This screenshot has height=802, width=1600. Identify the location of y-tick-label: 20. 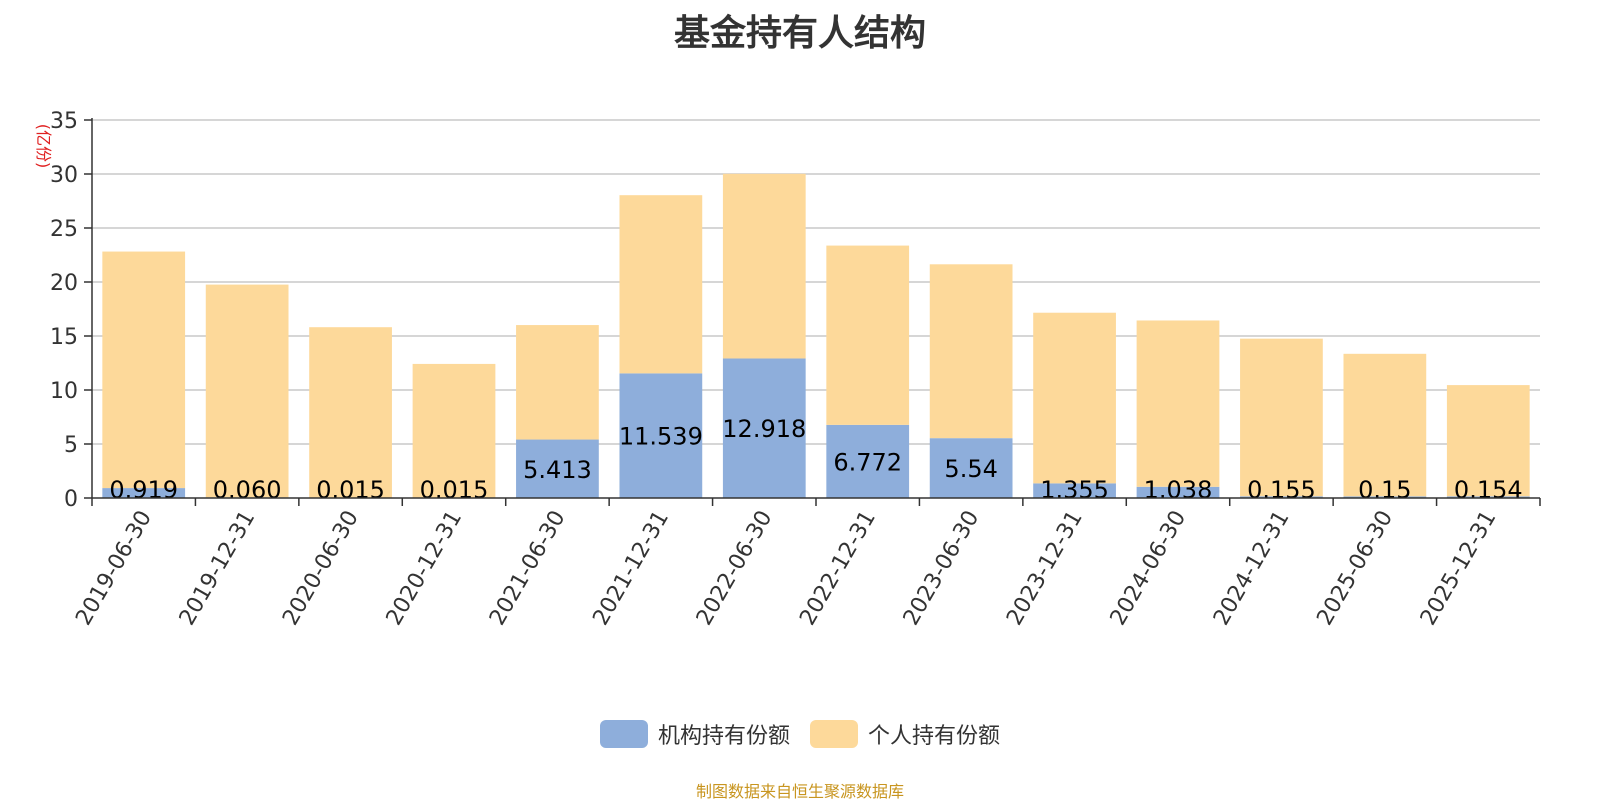
(64, 283).